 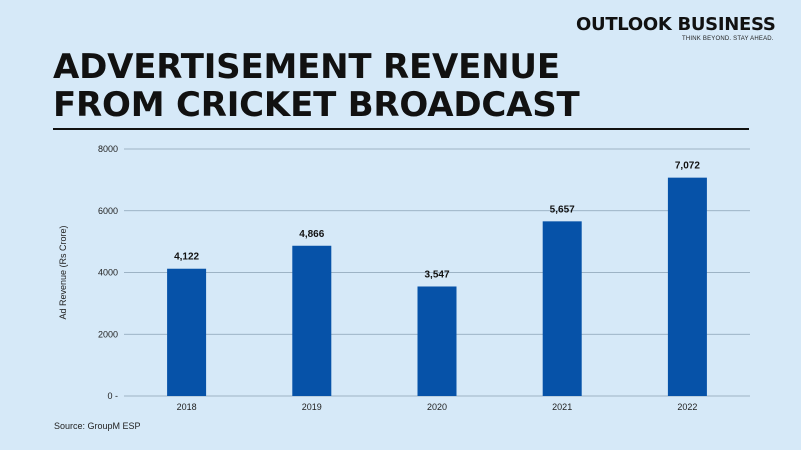 I want to click on x-tick-label-2018: 2018, so click(x=187, y=407).